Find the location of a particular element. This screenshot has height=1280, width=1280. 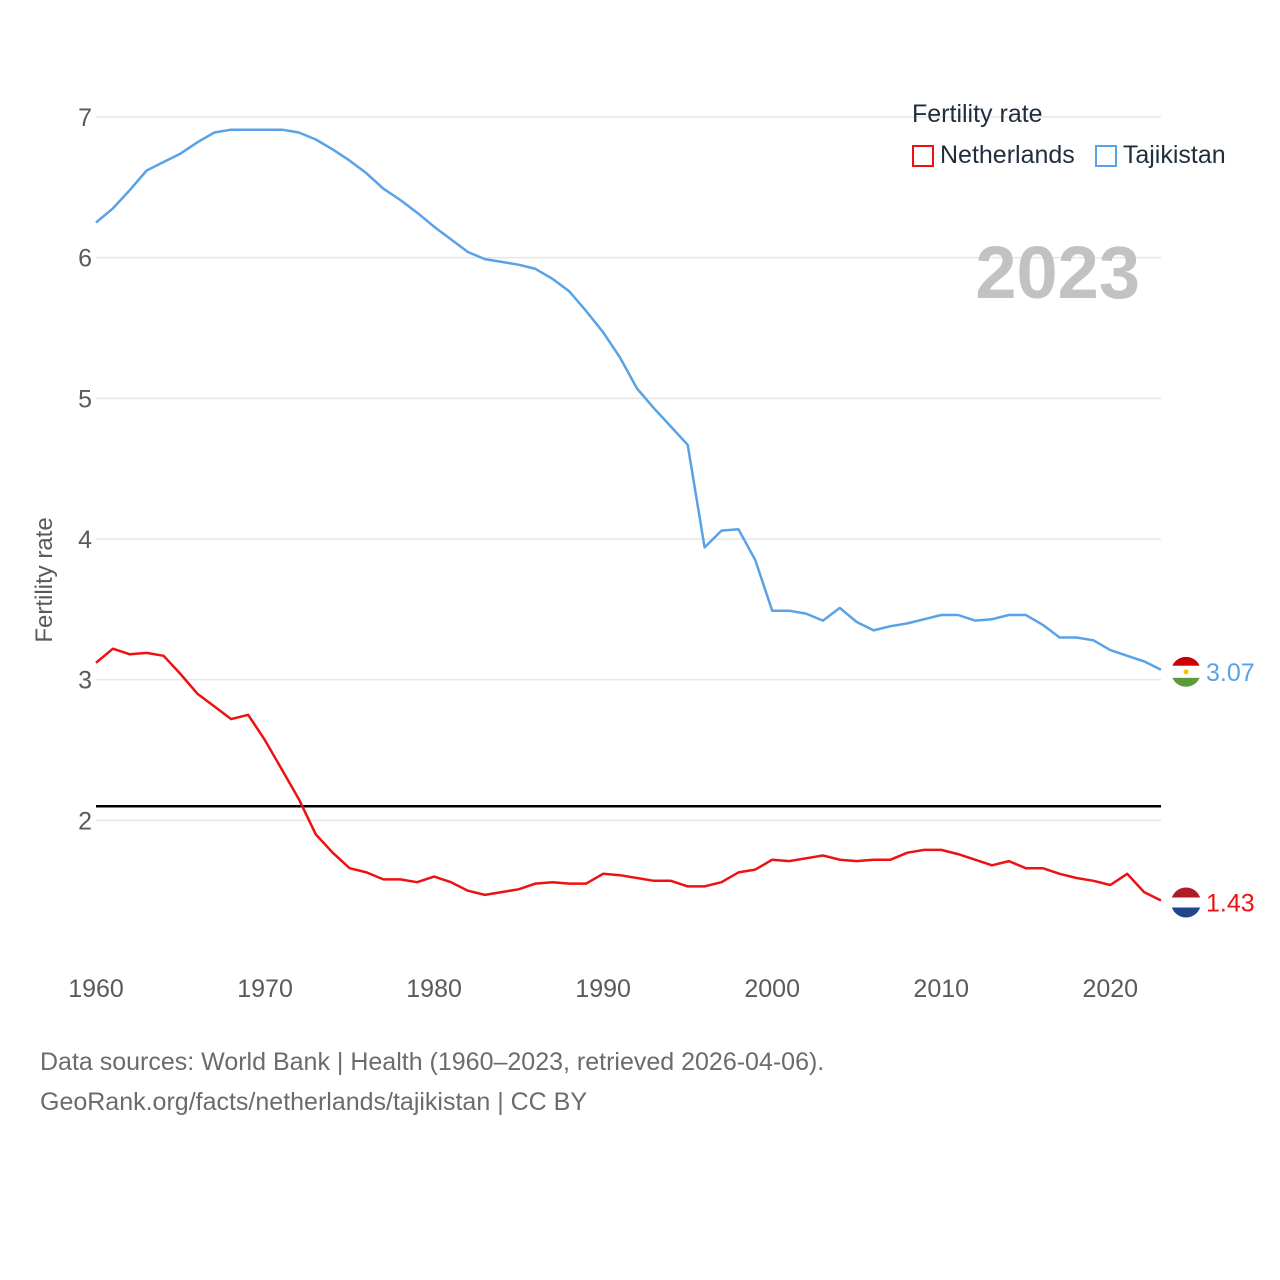

y-tick-label-2: 2 is located at coordinates (85, 821).